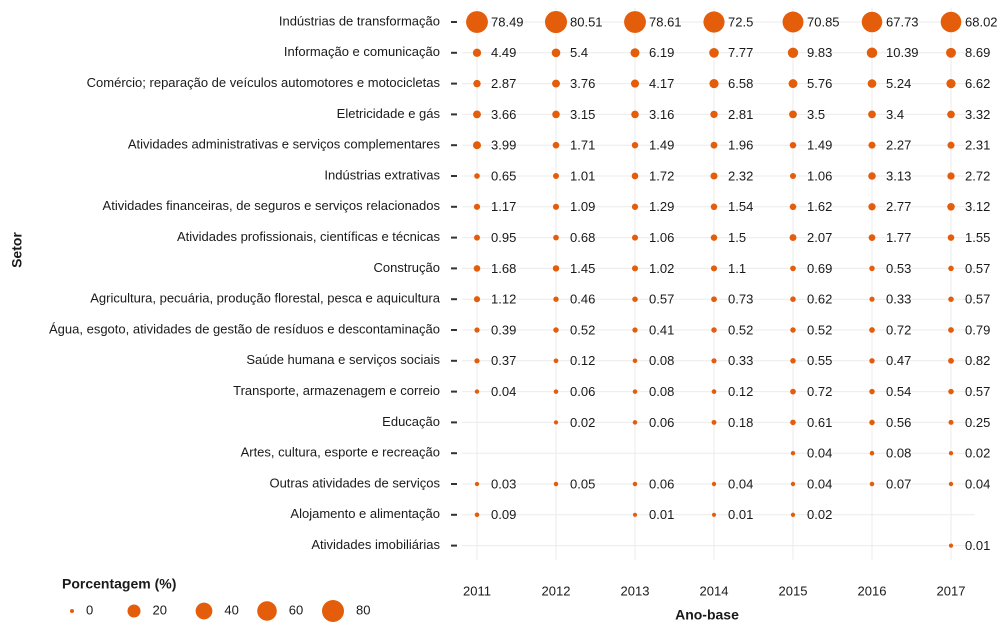  Describe the element at coordinates (977, 483) in the screenshot. I see `data-label: 0.04` at that location.